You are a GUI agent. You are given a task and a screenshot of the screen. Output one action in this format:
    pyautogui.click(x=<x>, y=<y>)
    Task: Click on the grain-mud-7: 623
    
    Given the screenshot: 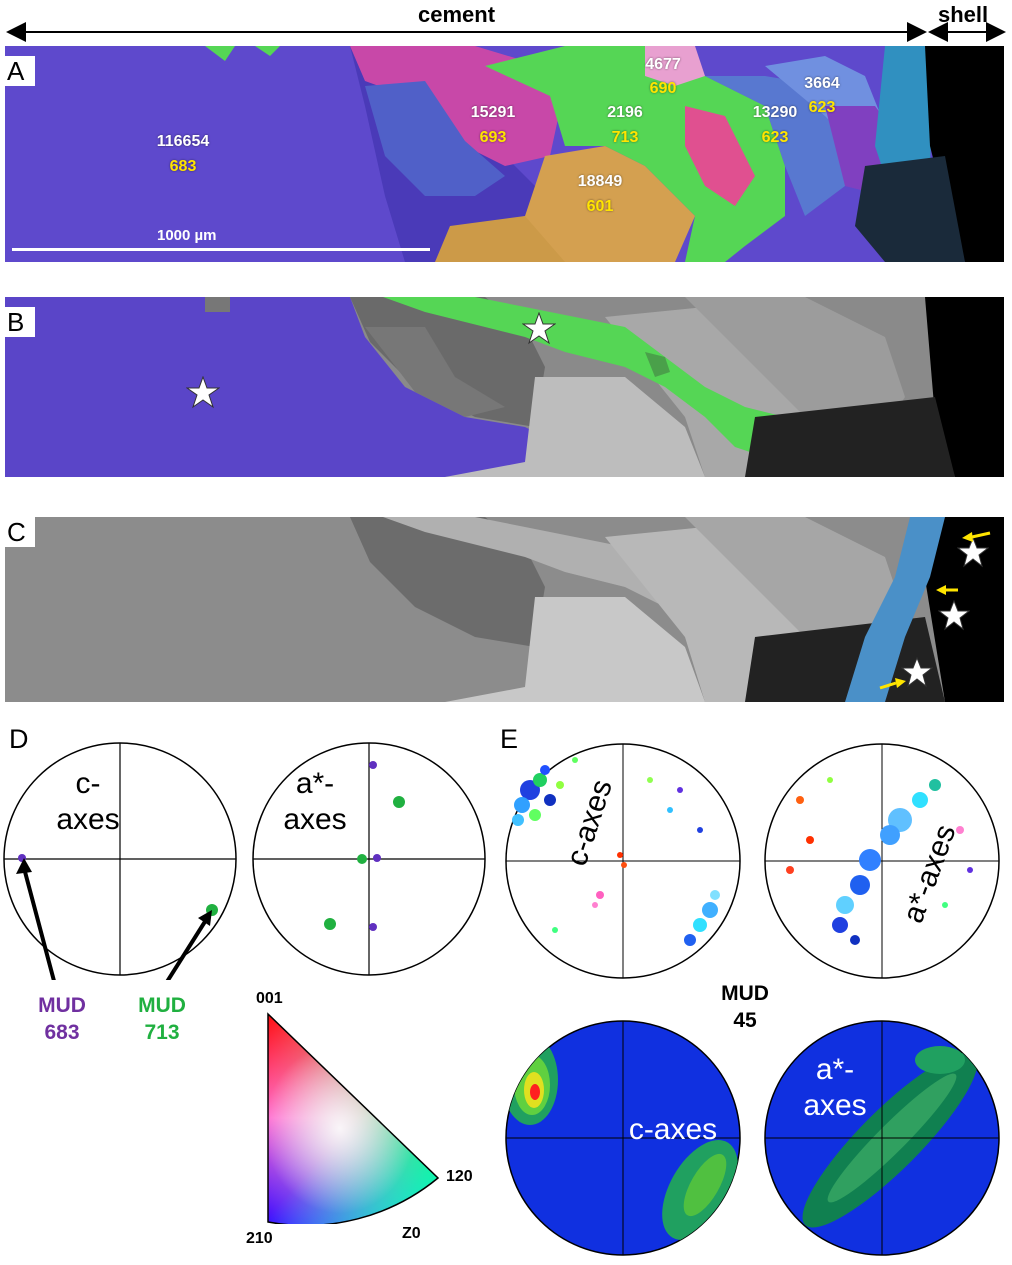 What is the action you would take?
    pyautogui.click(x=822, y=107)
    